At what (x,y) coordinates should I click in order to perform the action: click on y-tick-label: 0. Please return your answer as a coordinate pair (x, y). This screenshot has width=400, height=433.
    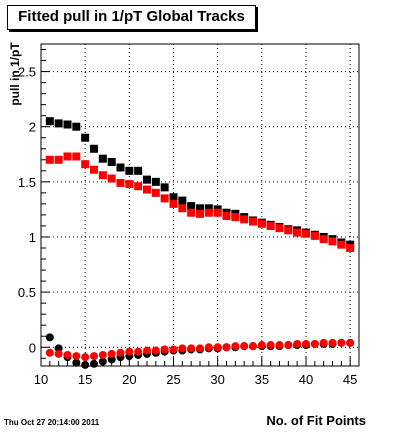
    Looking at the image, I should click on (32, 347).